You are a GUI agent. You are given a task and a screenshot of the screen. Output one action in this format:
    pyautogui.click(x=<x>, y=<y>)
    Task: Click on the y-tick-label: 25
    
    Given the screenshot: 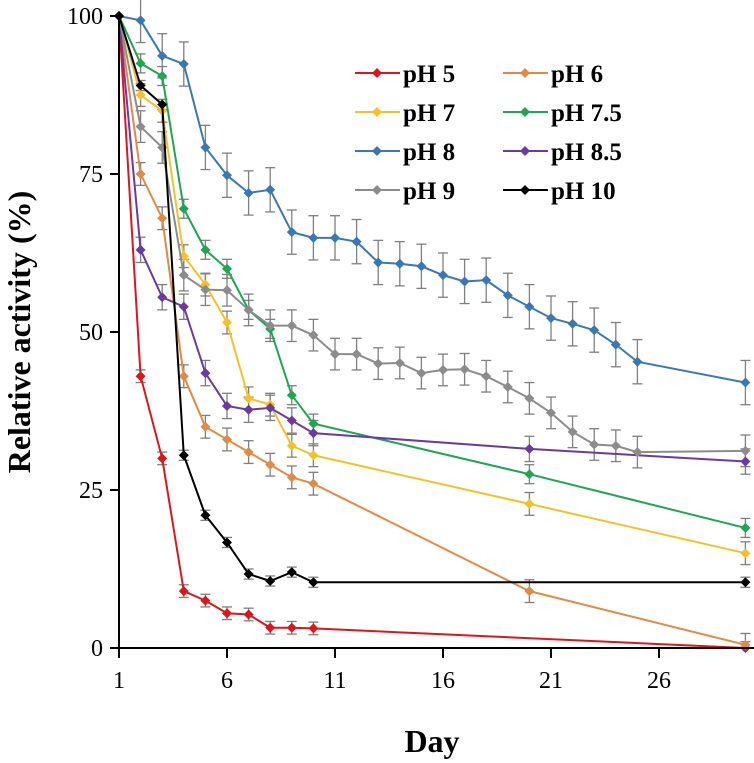 What is the action you would take?
    pyautogui.click(x=91, y=491)
    